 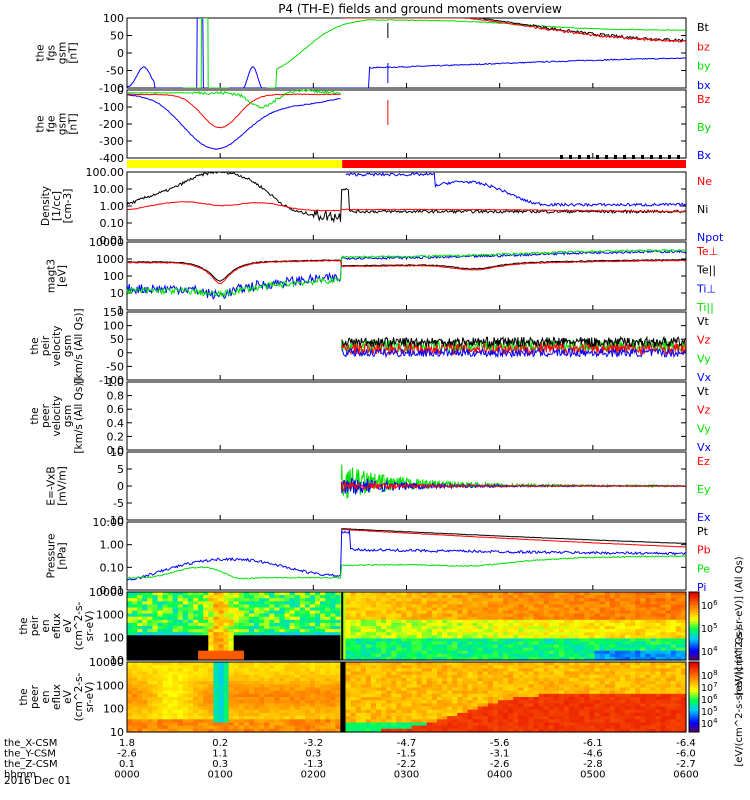 I want to click on mode-tick, so click(x=633, y=157).